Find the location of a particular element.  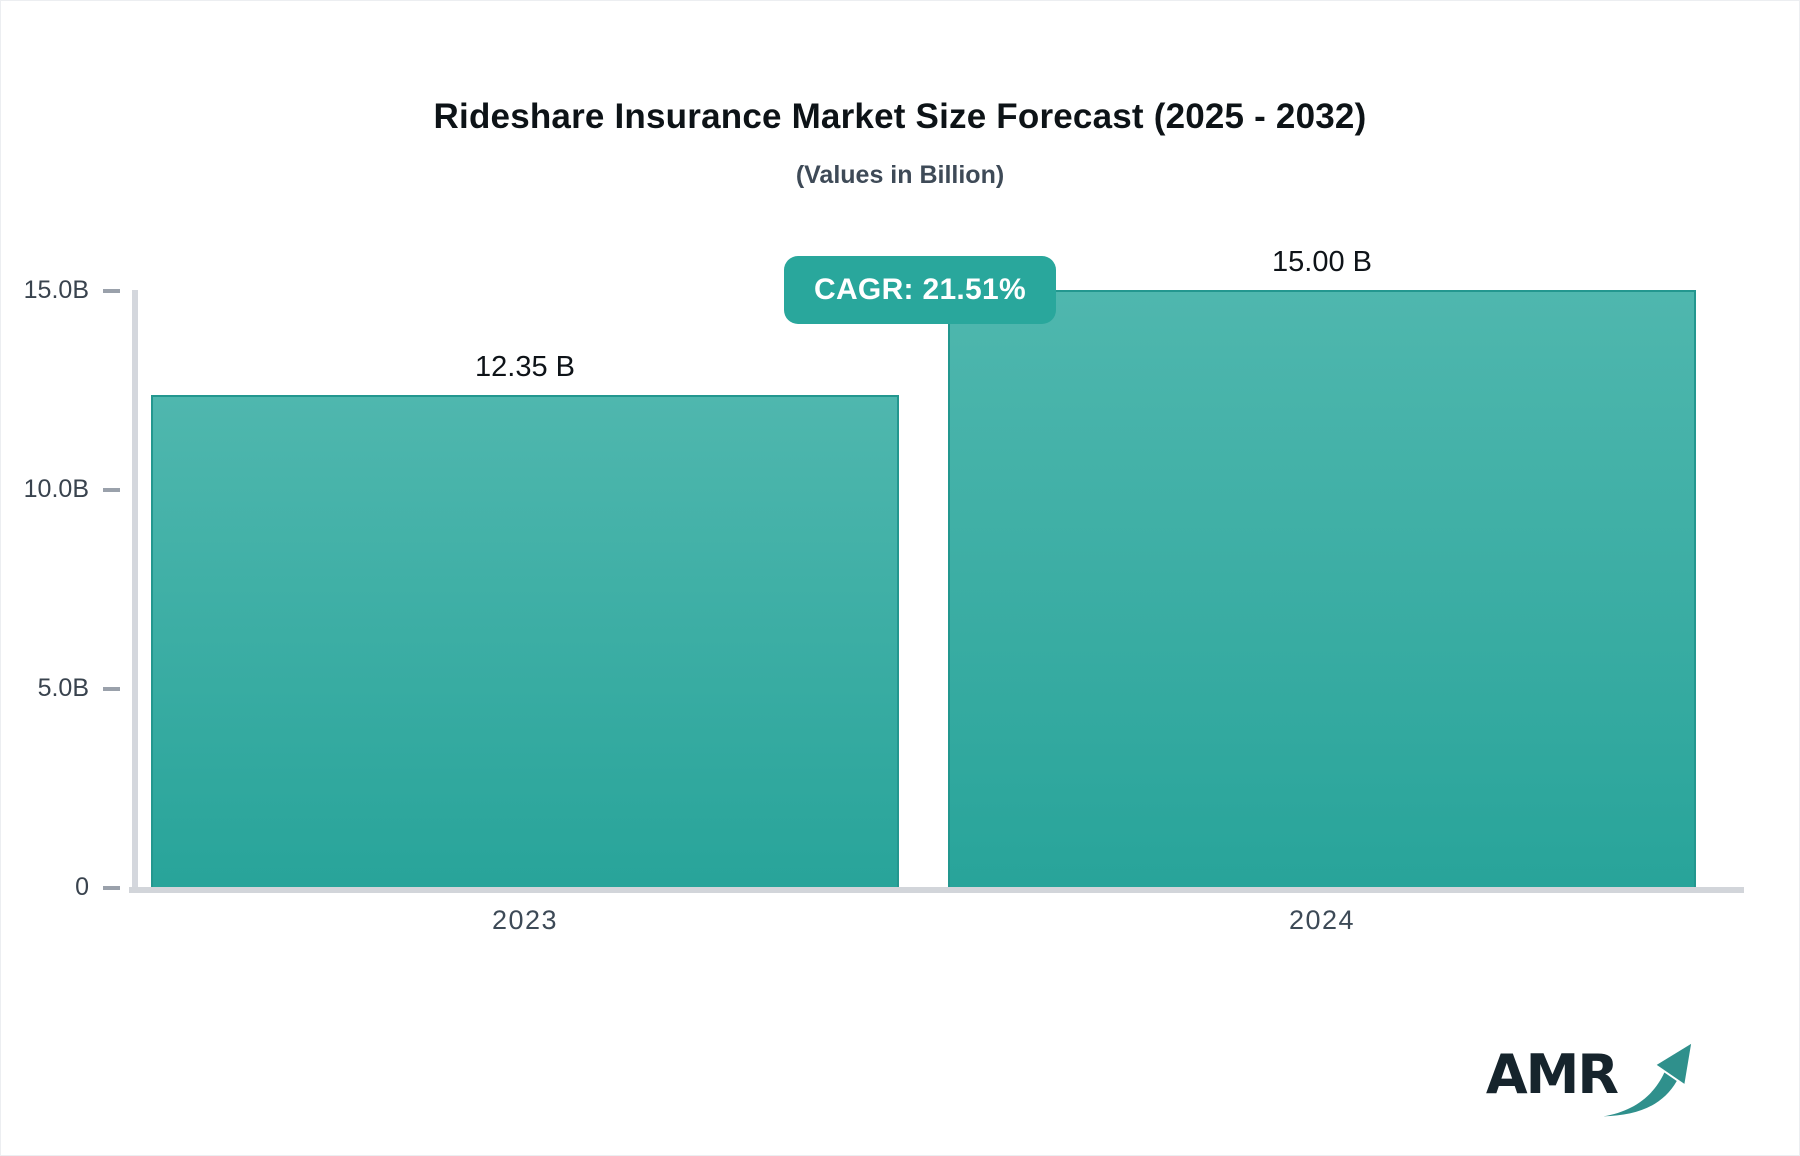

x-axis-label: 2024 is located at coordinates (1322, 920).